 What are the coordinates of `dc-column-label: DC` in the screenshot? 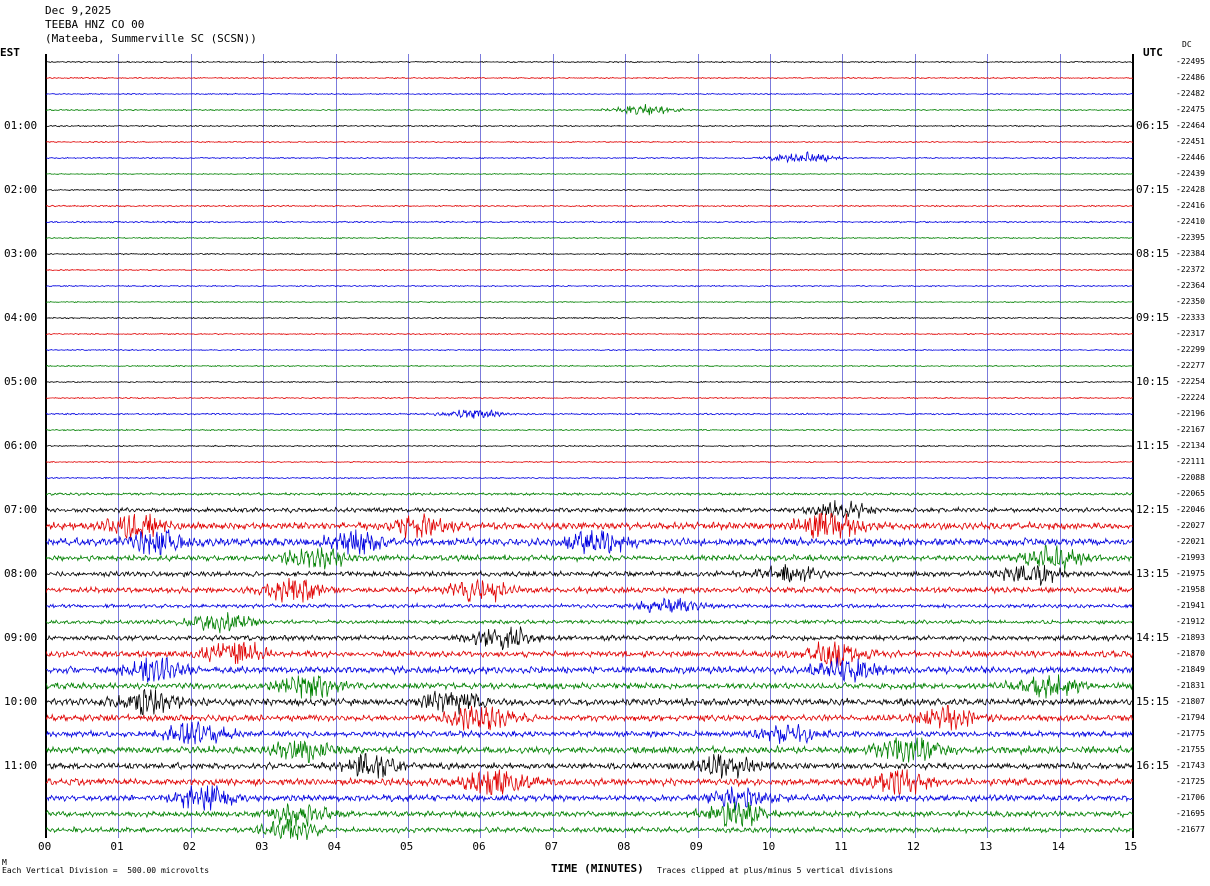 It's located at (1187, 44).